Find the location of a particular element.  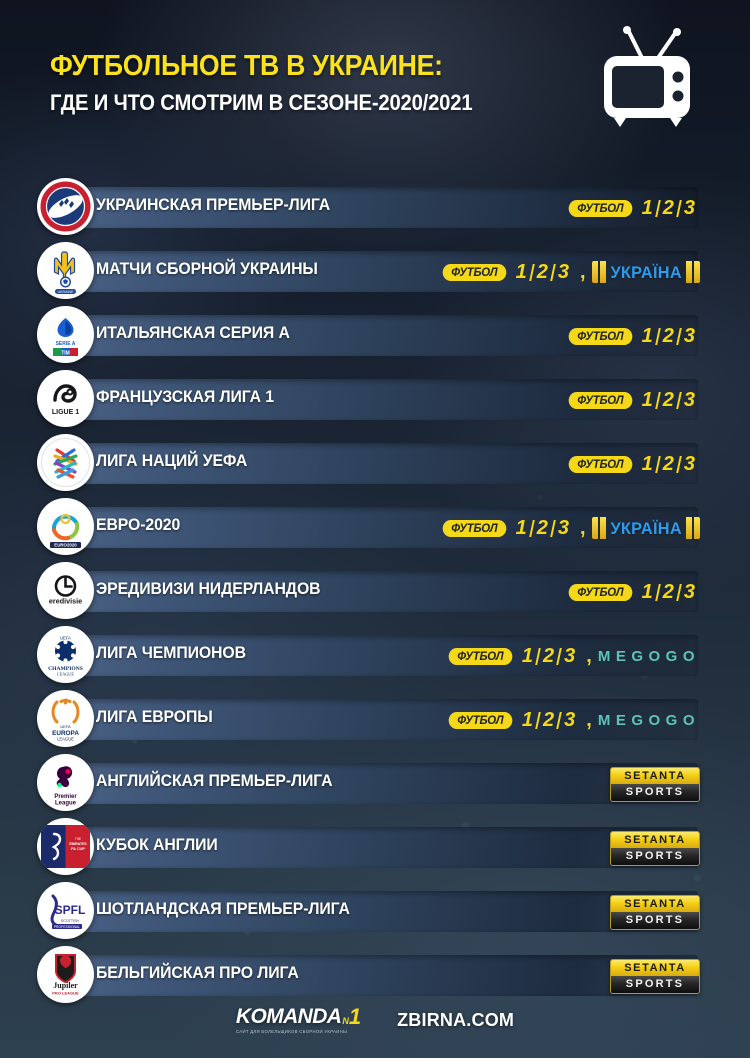

svg-text: SPFL is located at coordinates (70, 910).